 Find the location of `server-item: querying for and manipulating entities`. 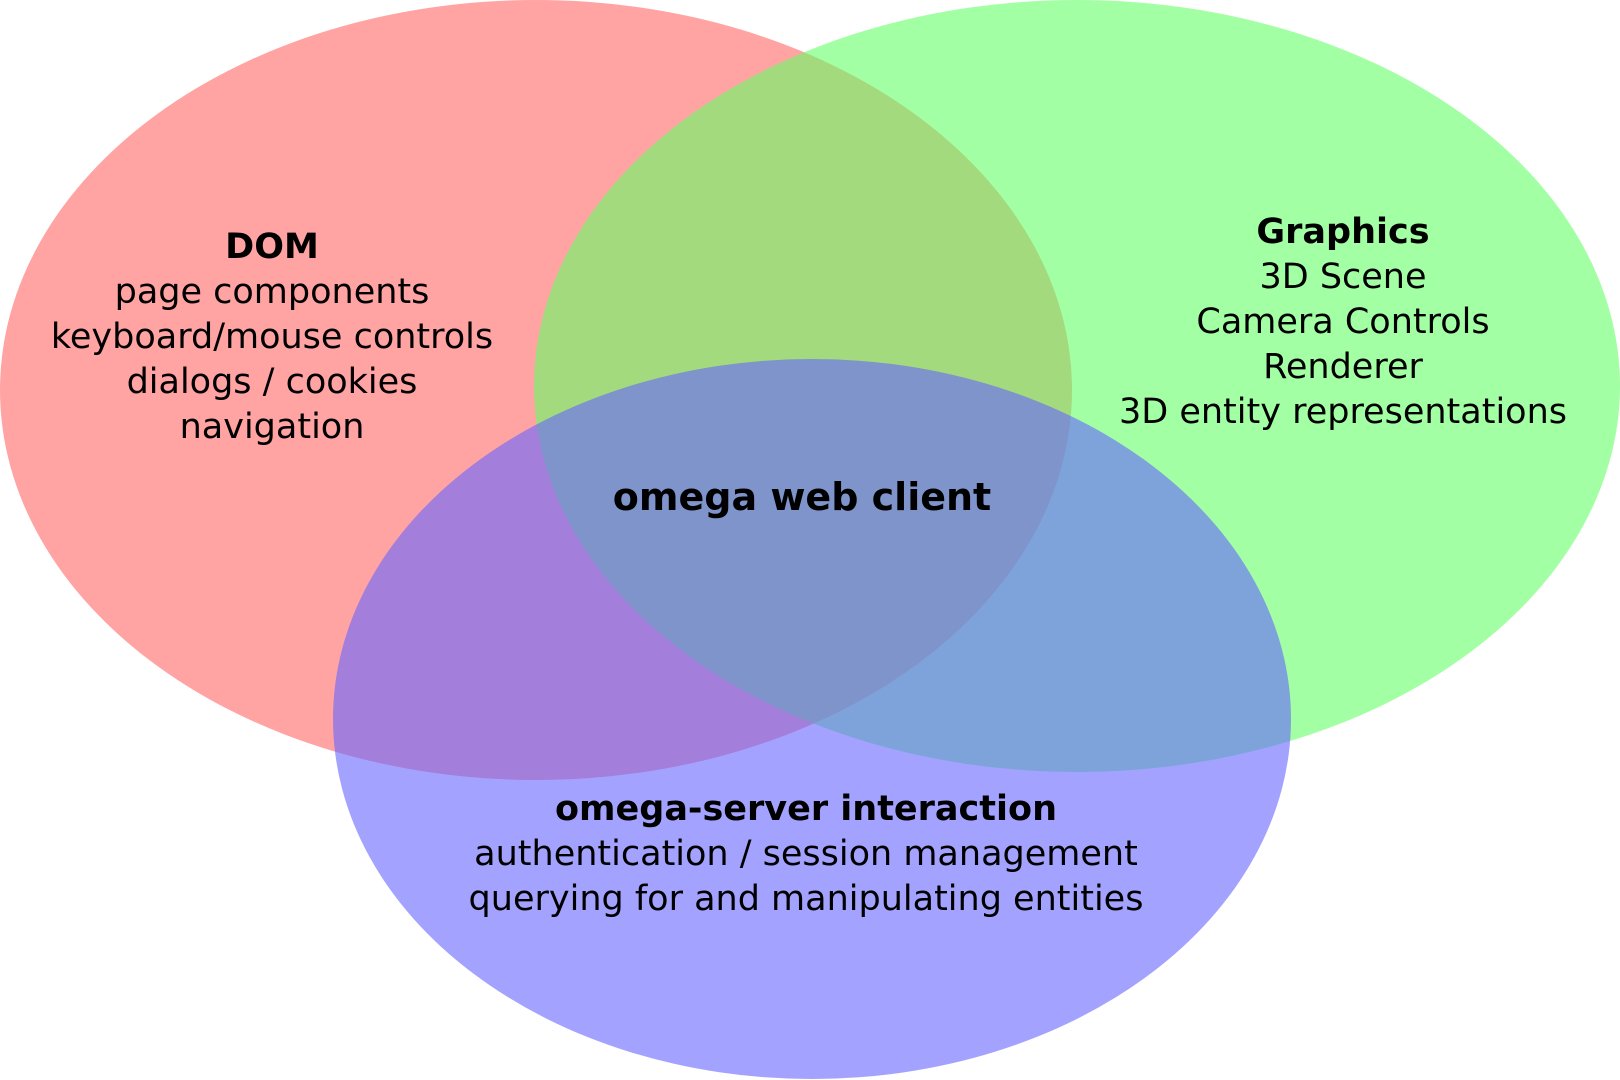

server-item: querying for and manipulating entities is located at coordinates (806, 899).